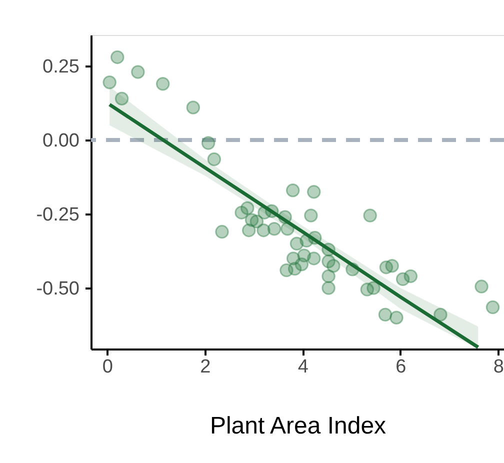 This screenshot has height=463, width=504. Describe the element at coordinates (58, 215) in the screenshot. I see `y-tick-label: -0.25` at that location.